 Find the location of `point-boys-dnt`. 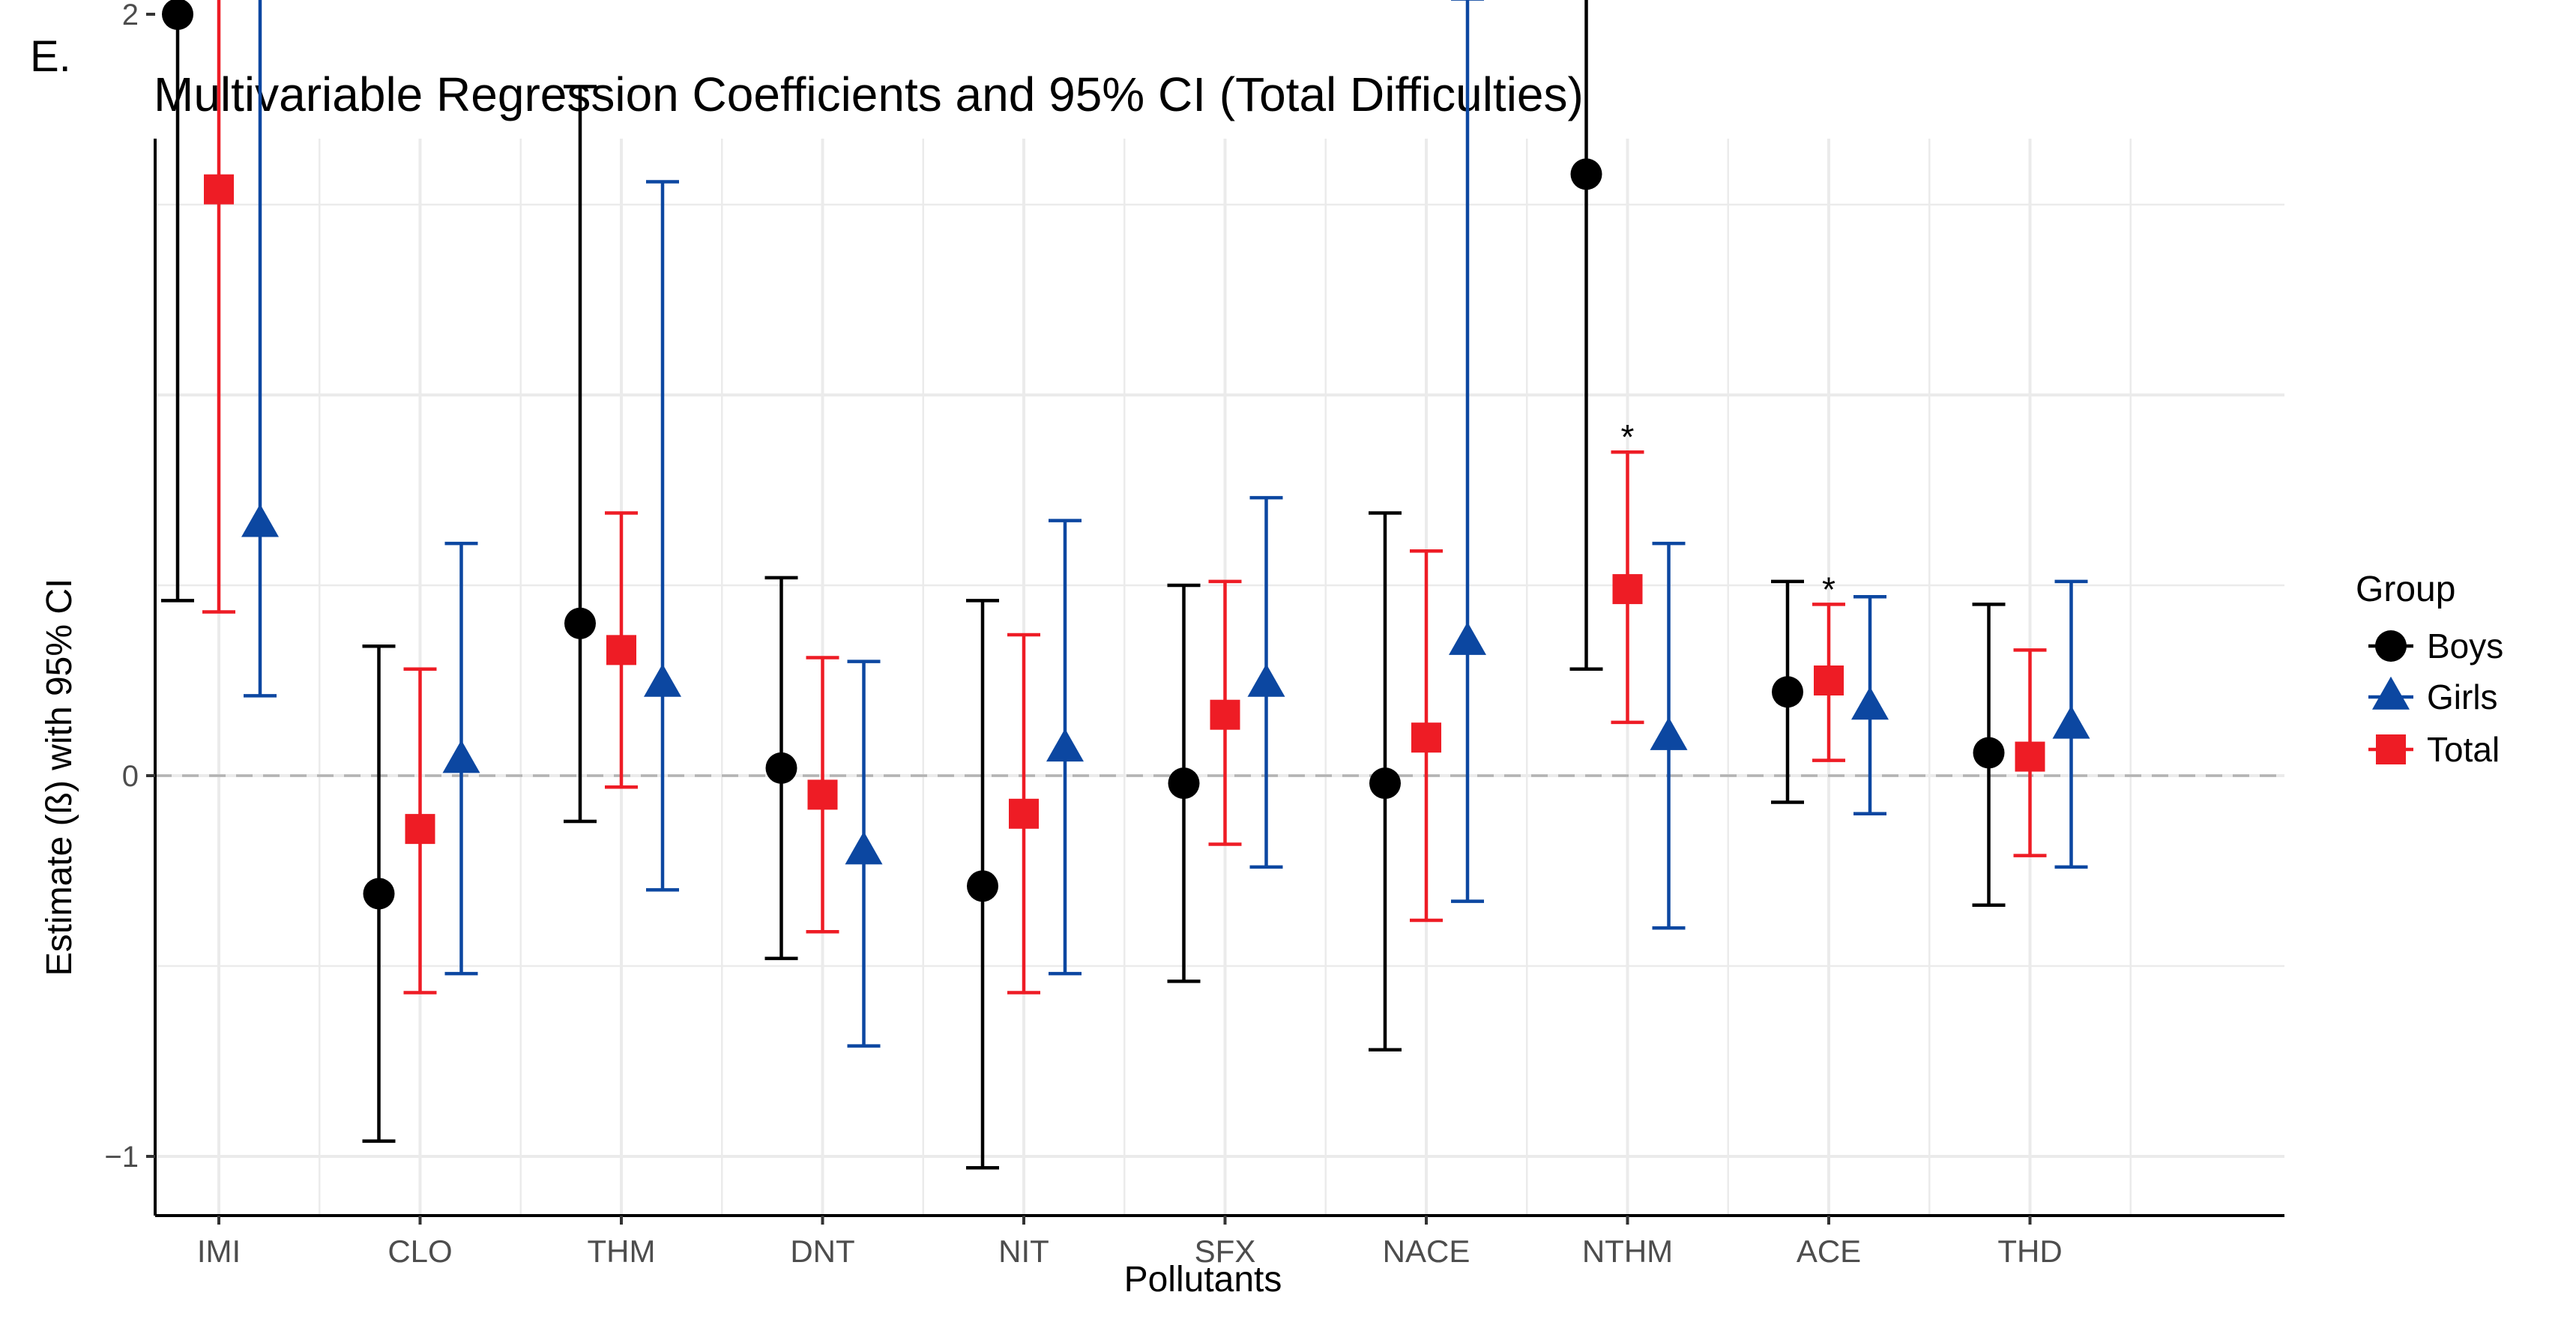

point-boys-dnt is located at coordinates (781, 768).